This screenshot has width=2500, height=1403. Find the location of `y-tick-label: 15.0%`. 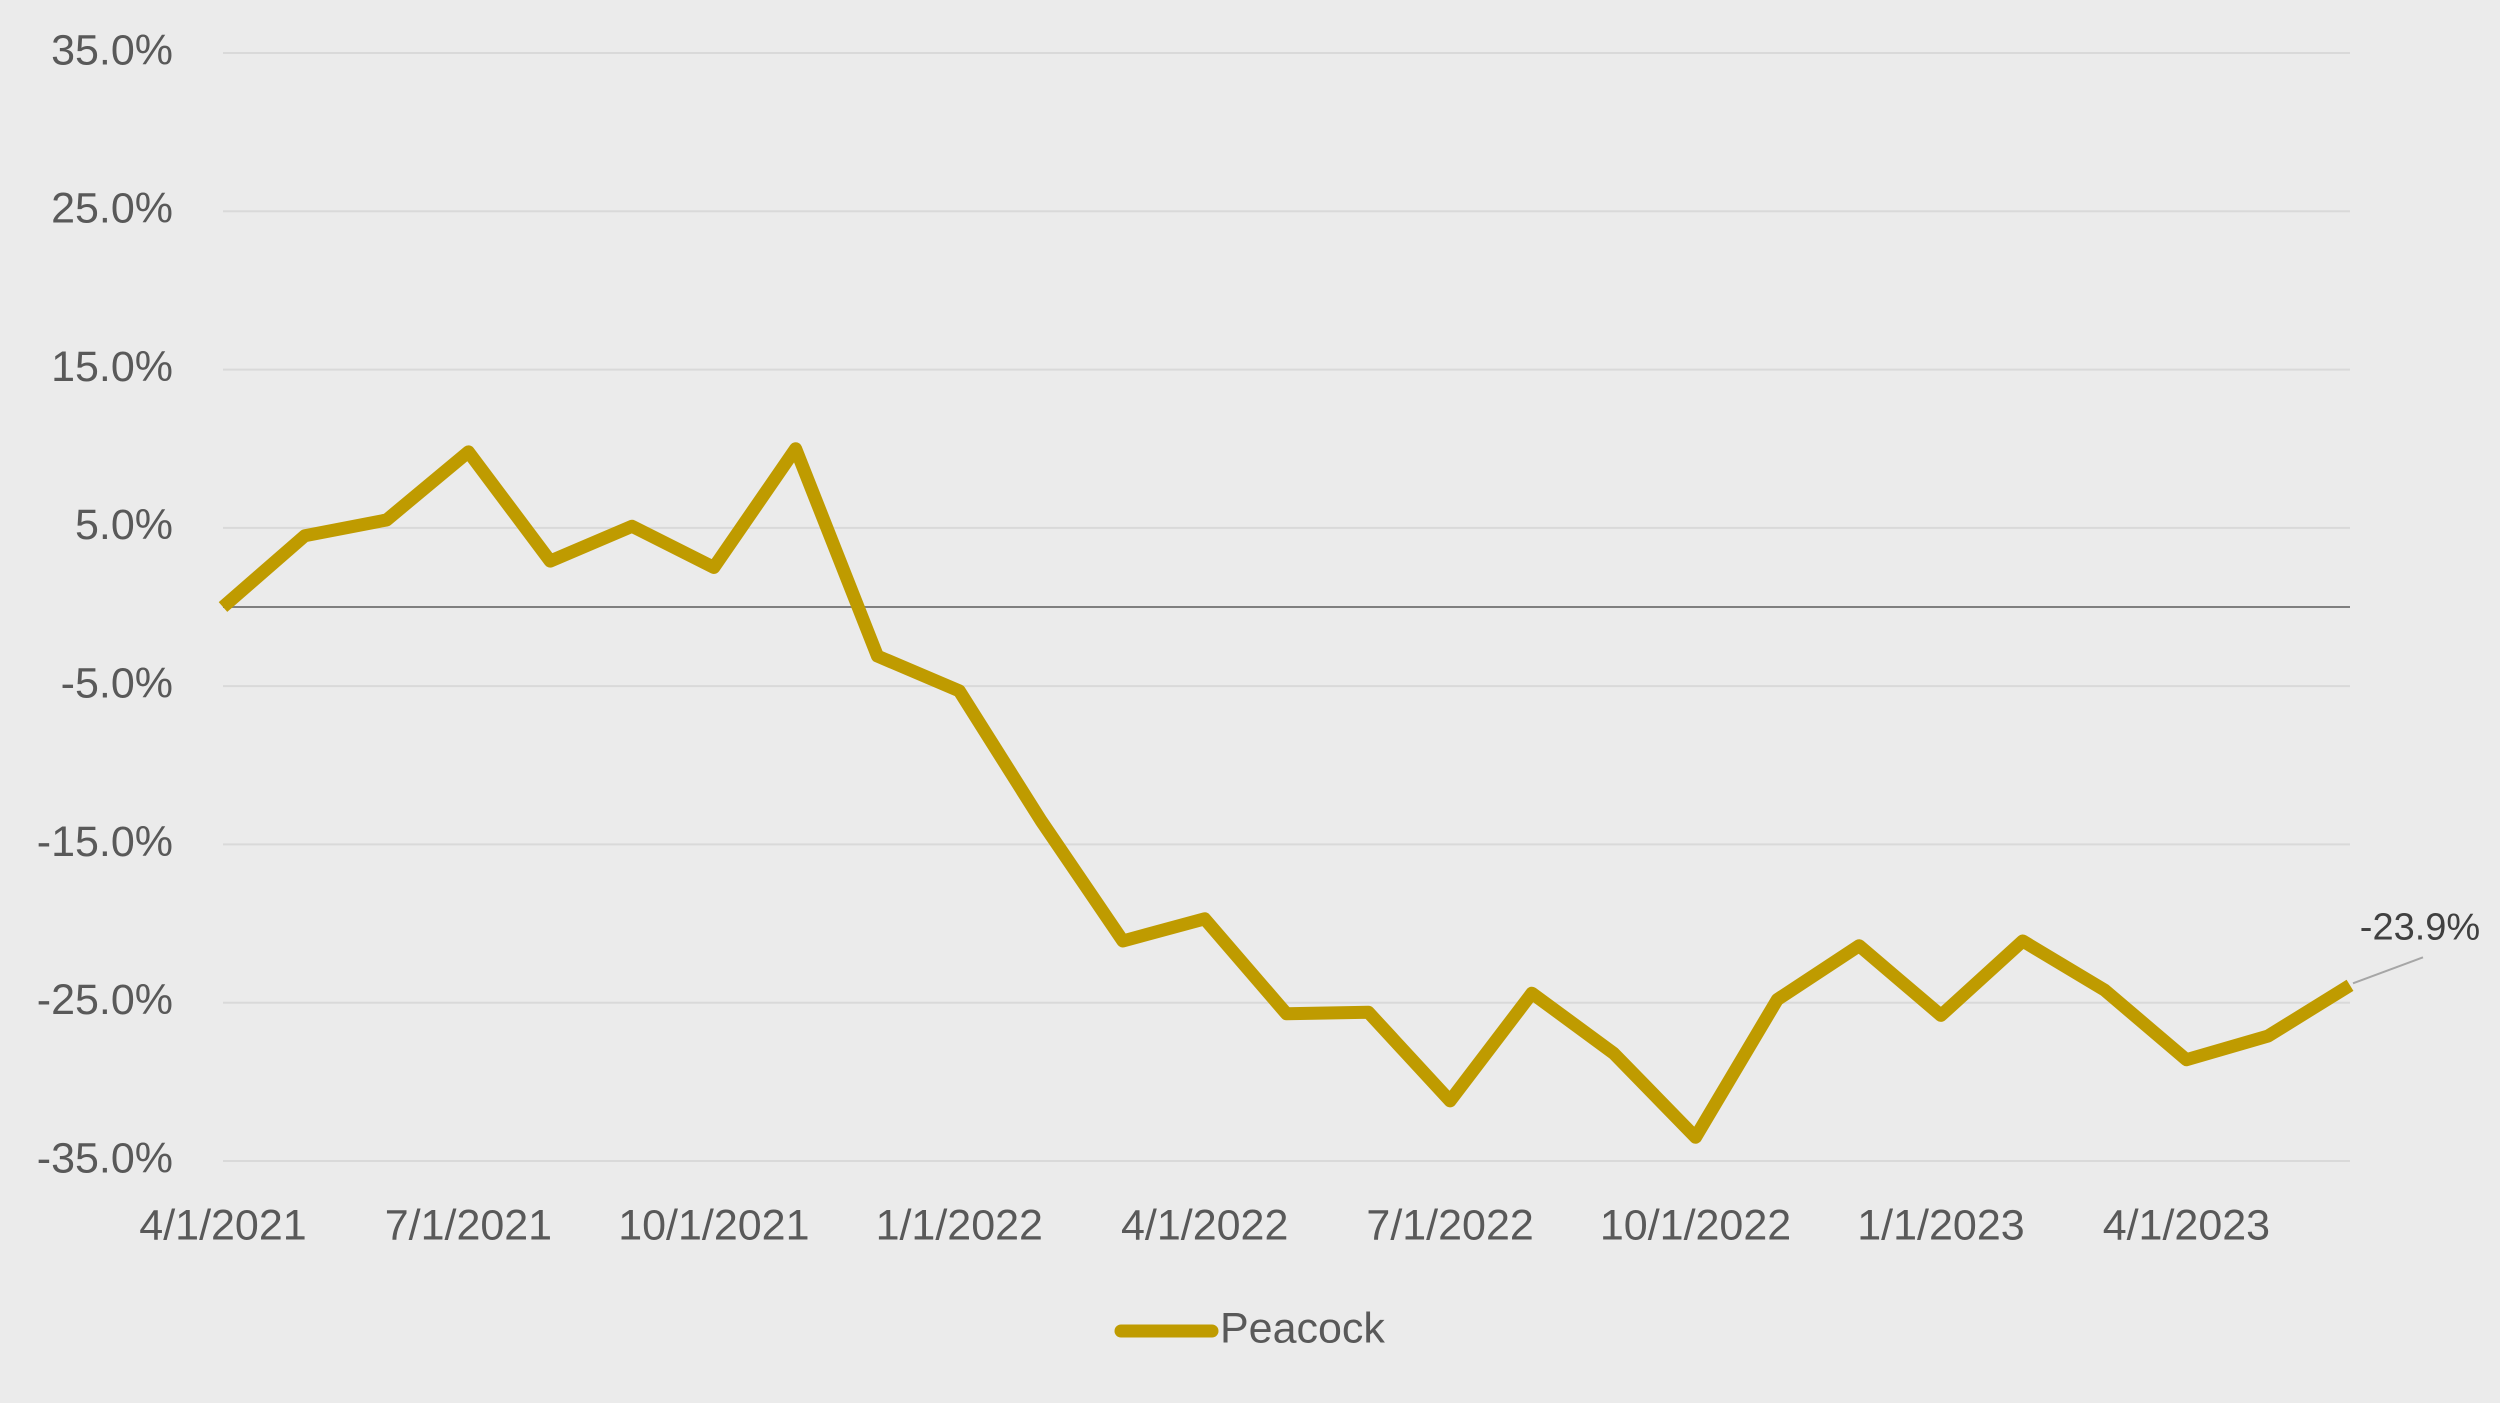

y-tick-label: 15.0% is located at coordinates (112, 367).